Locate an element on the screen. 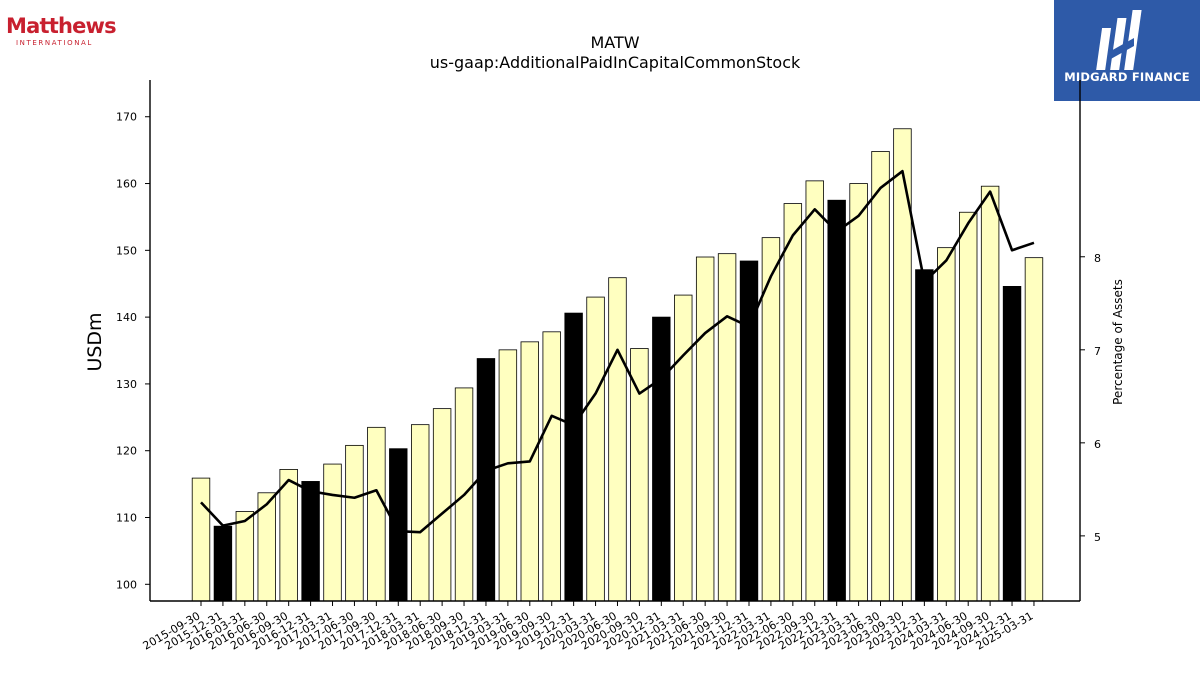 The image size is (1200, 675). y-axis-ticks: 100 110 120 130 140 150 160 170 is located at coordinates (133, 351).